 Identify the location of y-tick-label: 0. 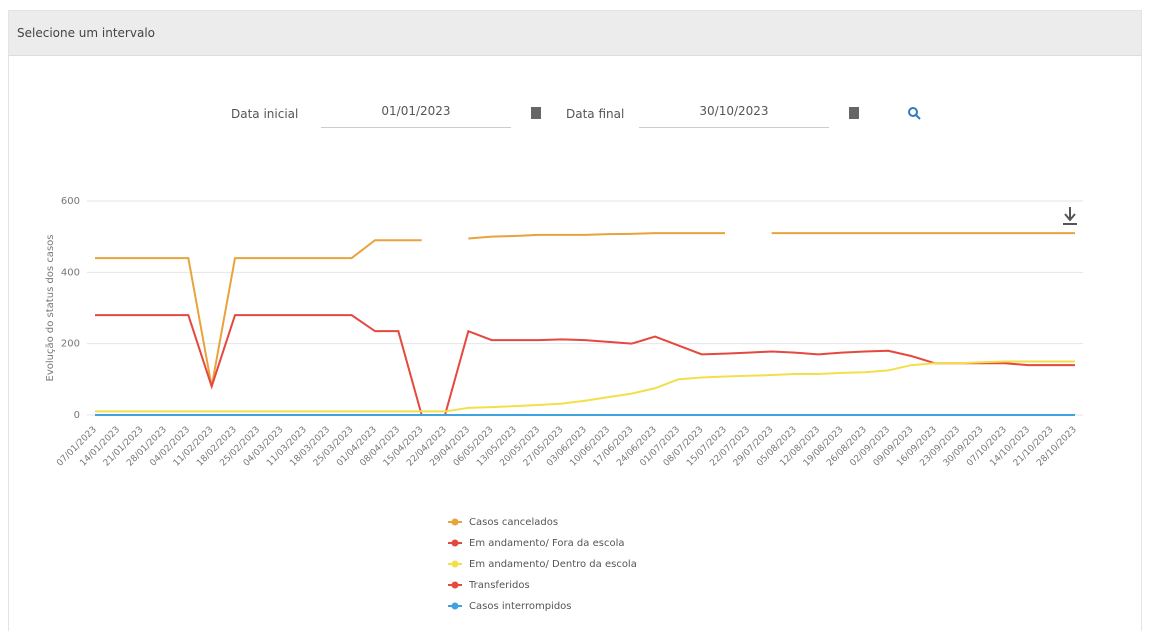
(77, 415).